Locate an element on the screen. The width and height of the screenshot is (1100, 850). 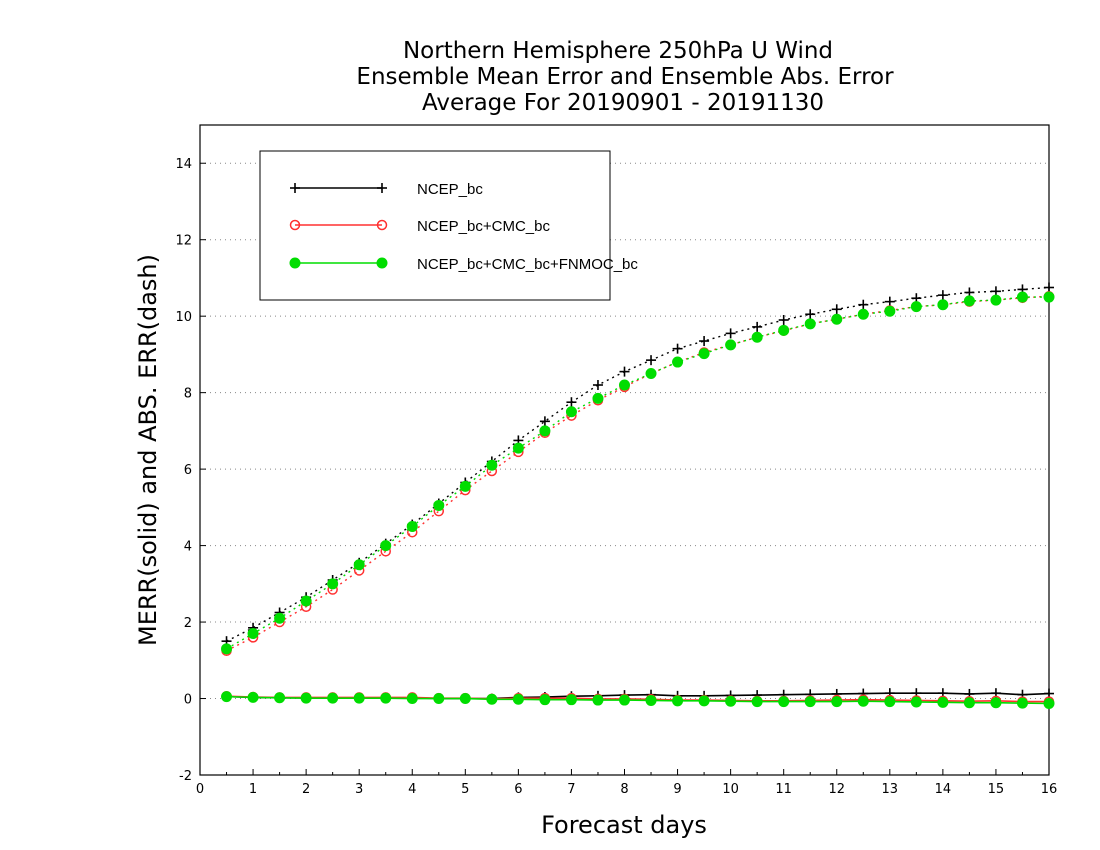
x-tick-label: 1 is located at coordinates (253, 789).